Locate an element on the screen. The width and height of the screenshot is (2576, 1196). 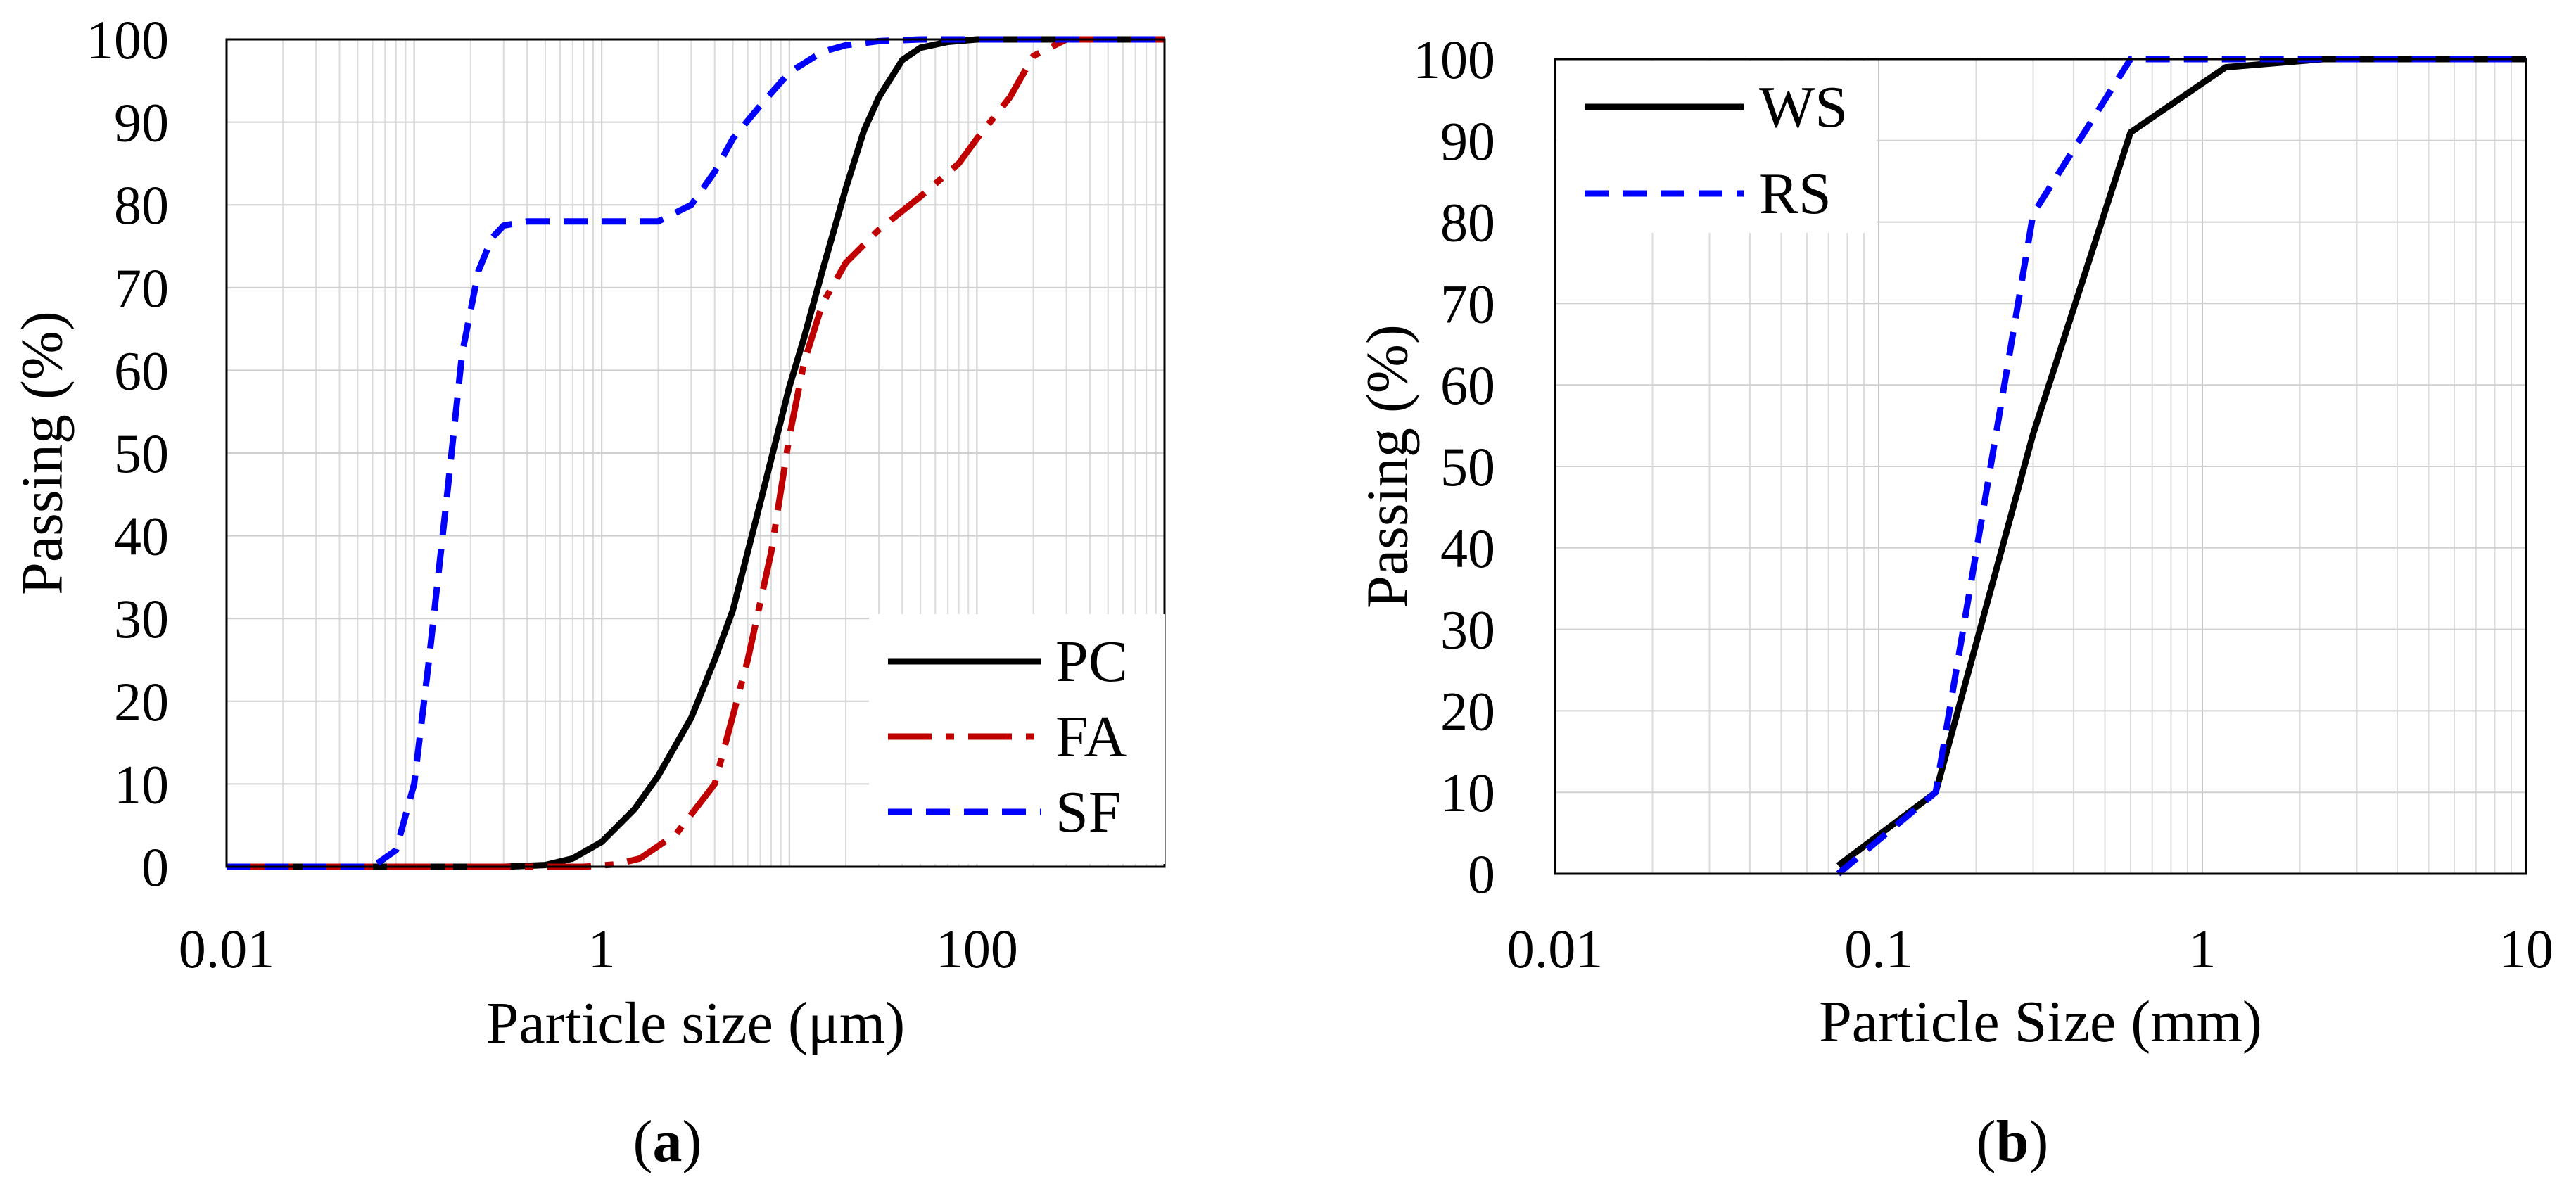
x-tick-label: 0.1 is located at coordinates (1878, 948).